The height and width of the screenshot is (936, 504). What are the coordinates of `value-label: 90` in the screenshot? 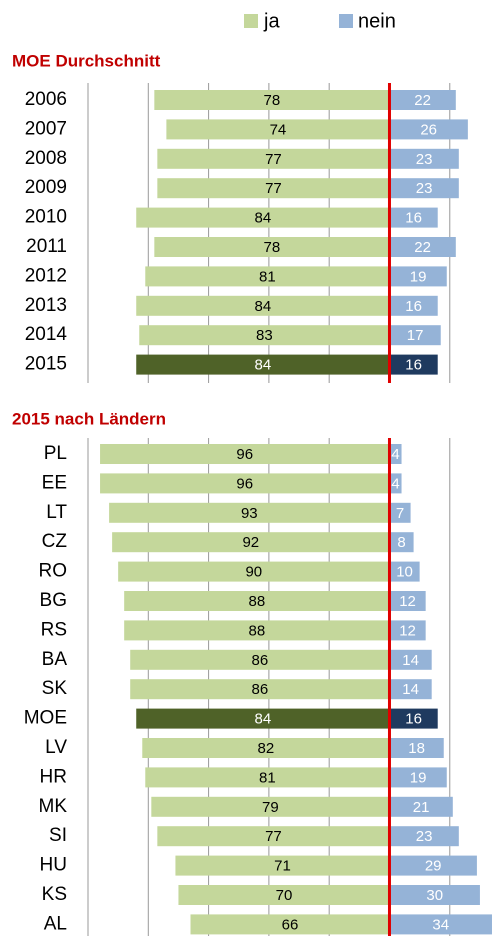 It's located at (253, 572).